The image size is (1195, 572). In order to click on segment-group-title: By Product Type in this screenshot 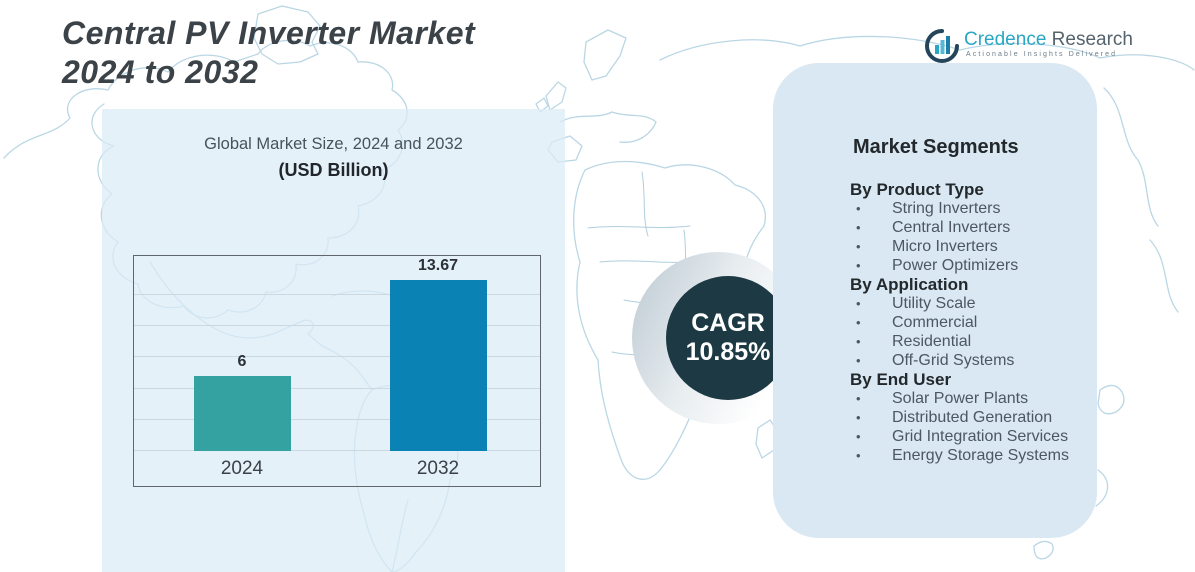, I will do `click(917, 189)`.